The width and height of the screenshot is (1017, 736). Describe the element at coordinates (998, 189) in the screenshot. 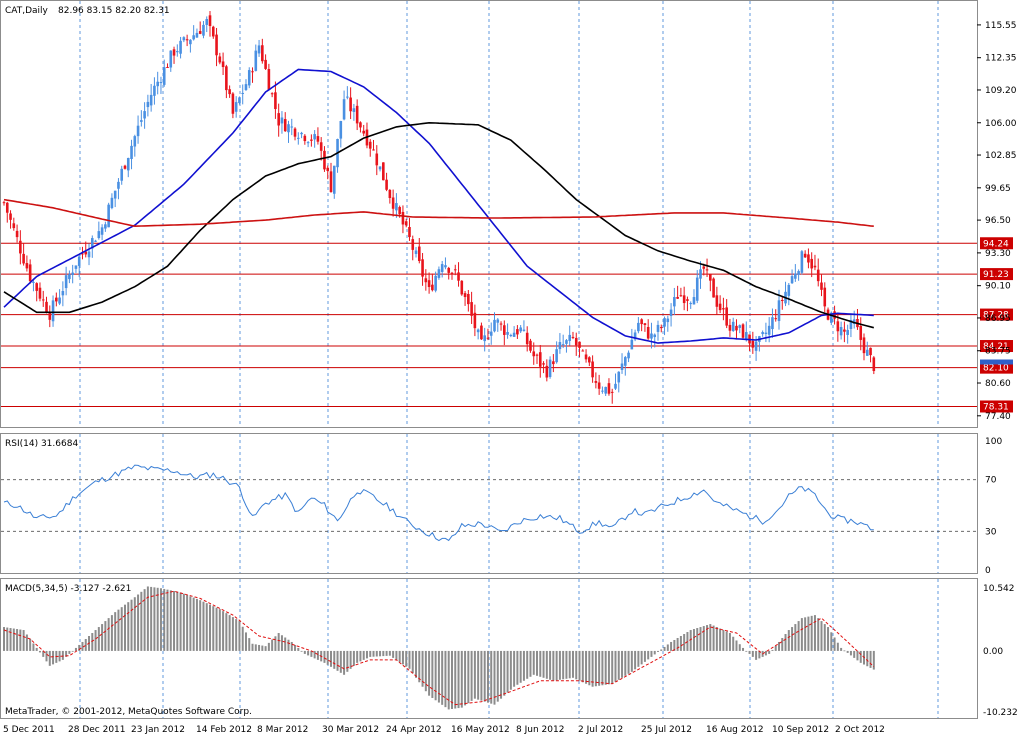

I see `price-y-tick-label: 99.65` at that location.